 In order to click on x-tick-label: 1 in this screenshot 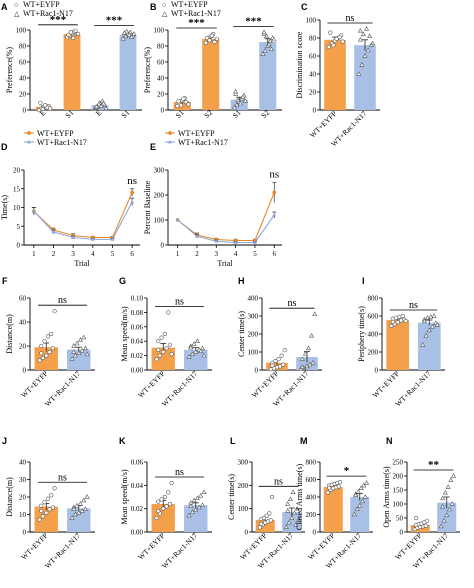, I will do `click(34, 254)`.